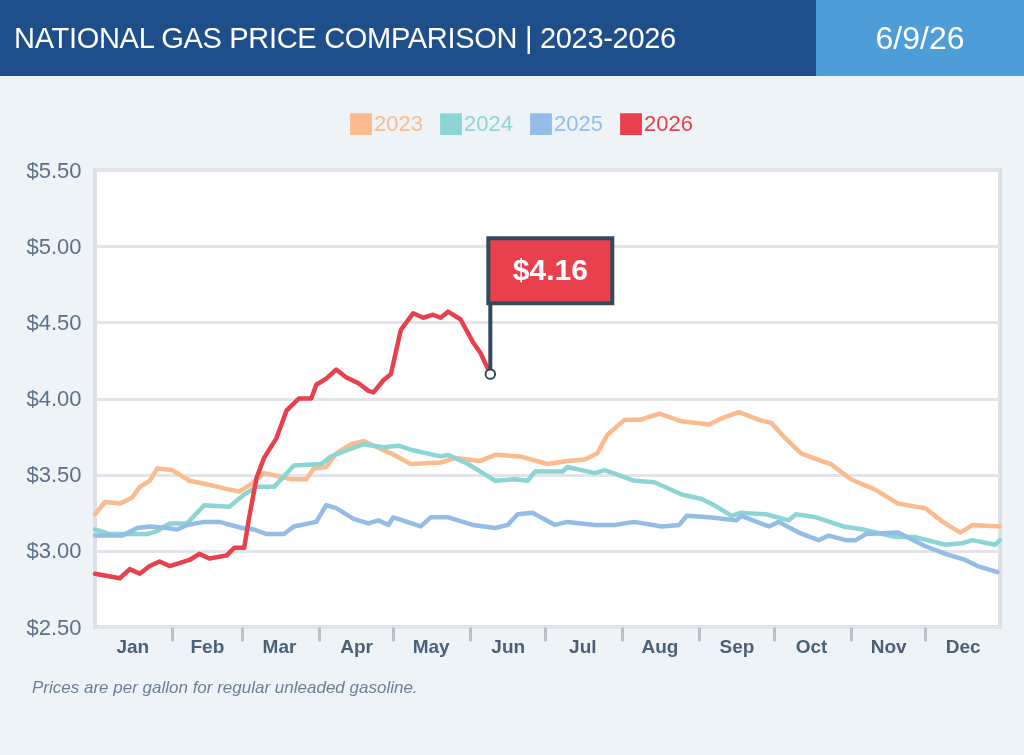 The image size is (1024, 755). Describe the element at coordinates (398, 124) in the screenshot. I see `legend-label: 2023` at that location.